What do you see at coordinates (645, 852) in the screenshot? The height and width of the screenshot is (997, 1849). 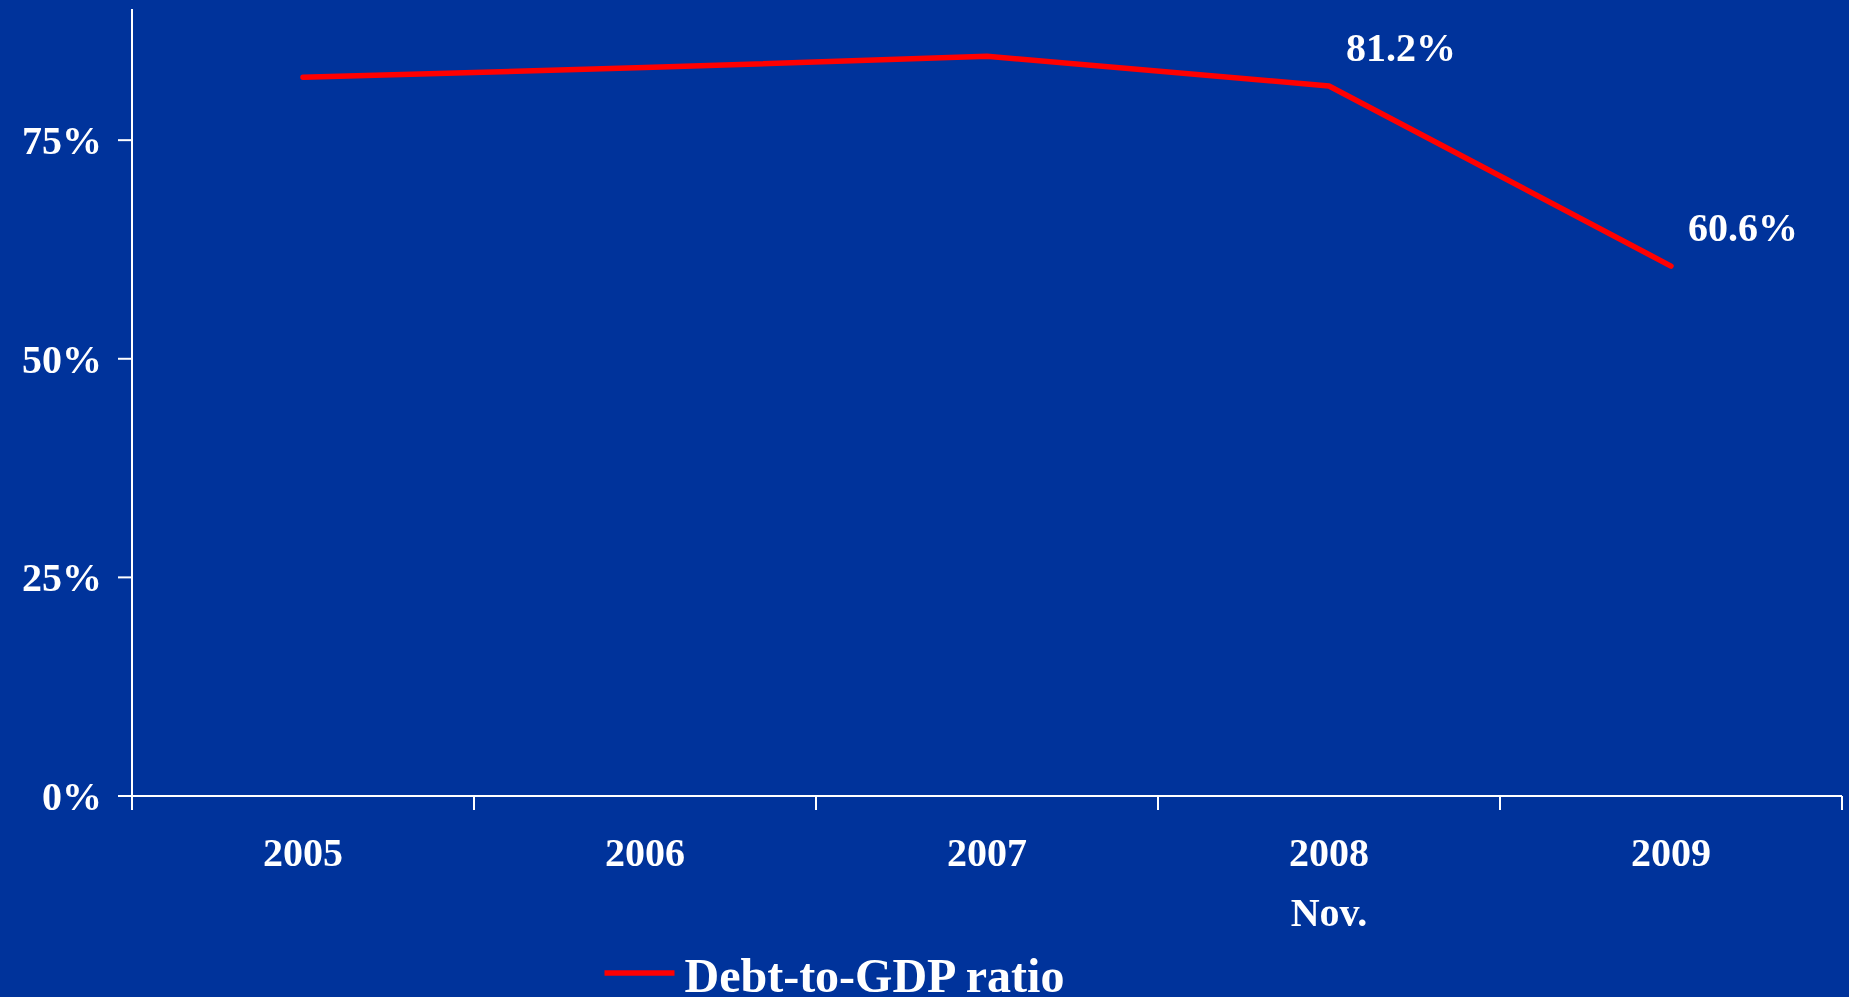 I see `x-tick-label: 2006` at bounding box center [645, 852].